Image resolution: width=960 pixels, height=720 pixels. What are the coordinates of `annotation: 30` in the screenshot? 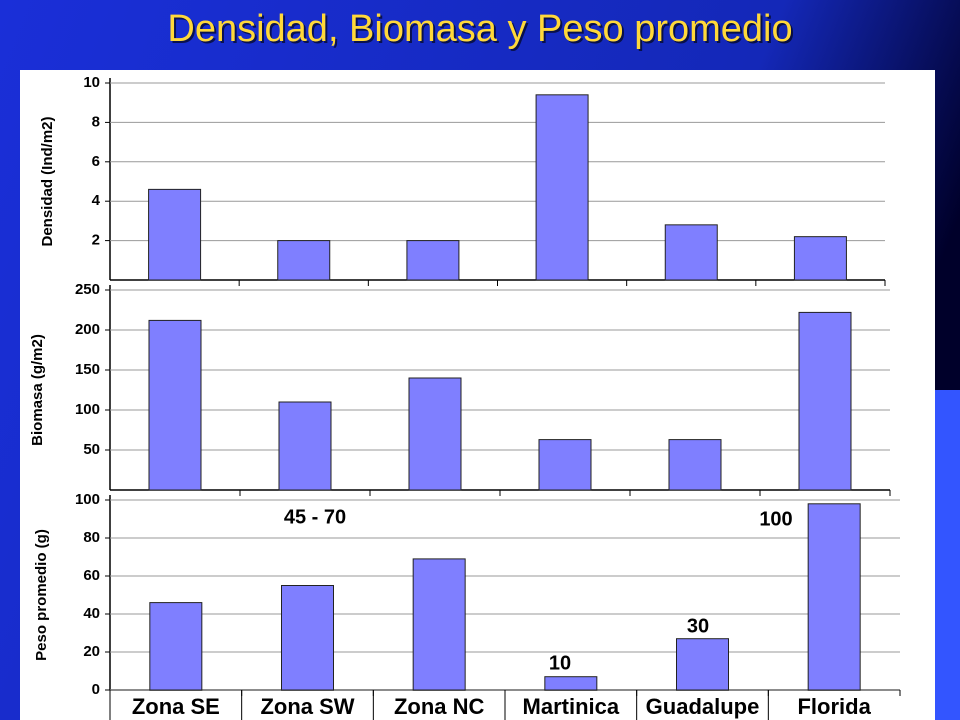 It's located at (698, 626).